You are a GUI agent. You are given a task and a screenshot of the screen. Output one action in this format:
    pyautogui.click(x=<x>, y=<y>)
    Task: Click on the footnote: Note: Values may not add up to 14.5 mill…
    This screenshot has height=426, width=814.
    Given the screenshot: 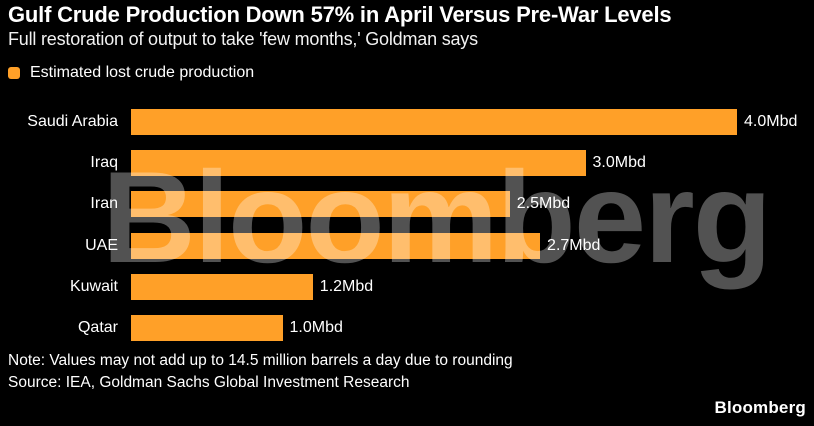 What is the action you would take?
    pyautogui.click(x=260, y=360)
    